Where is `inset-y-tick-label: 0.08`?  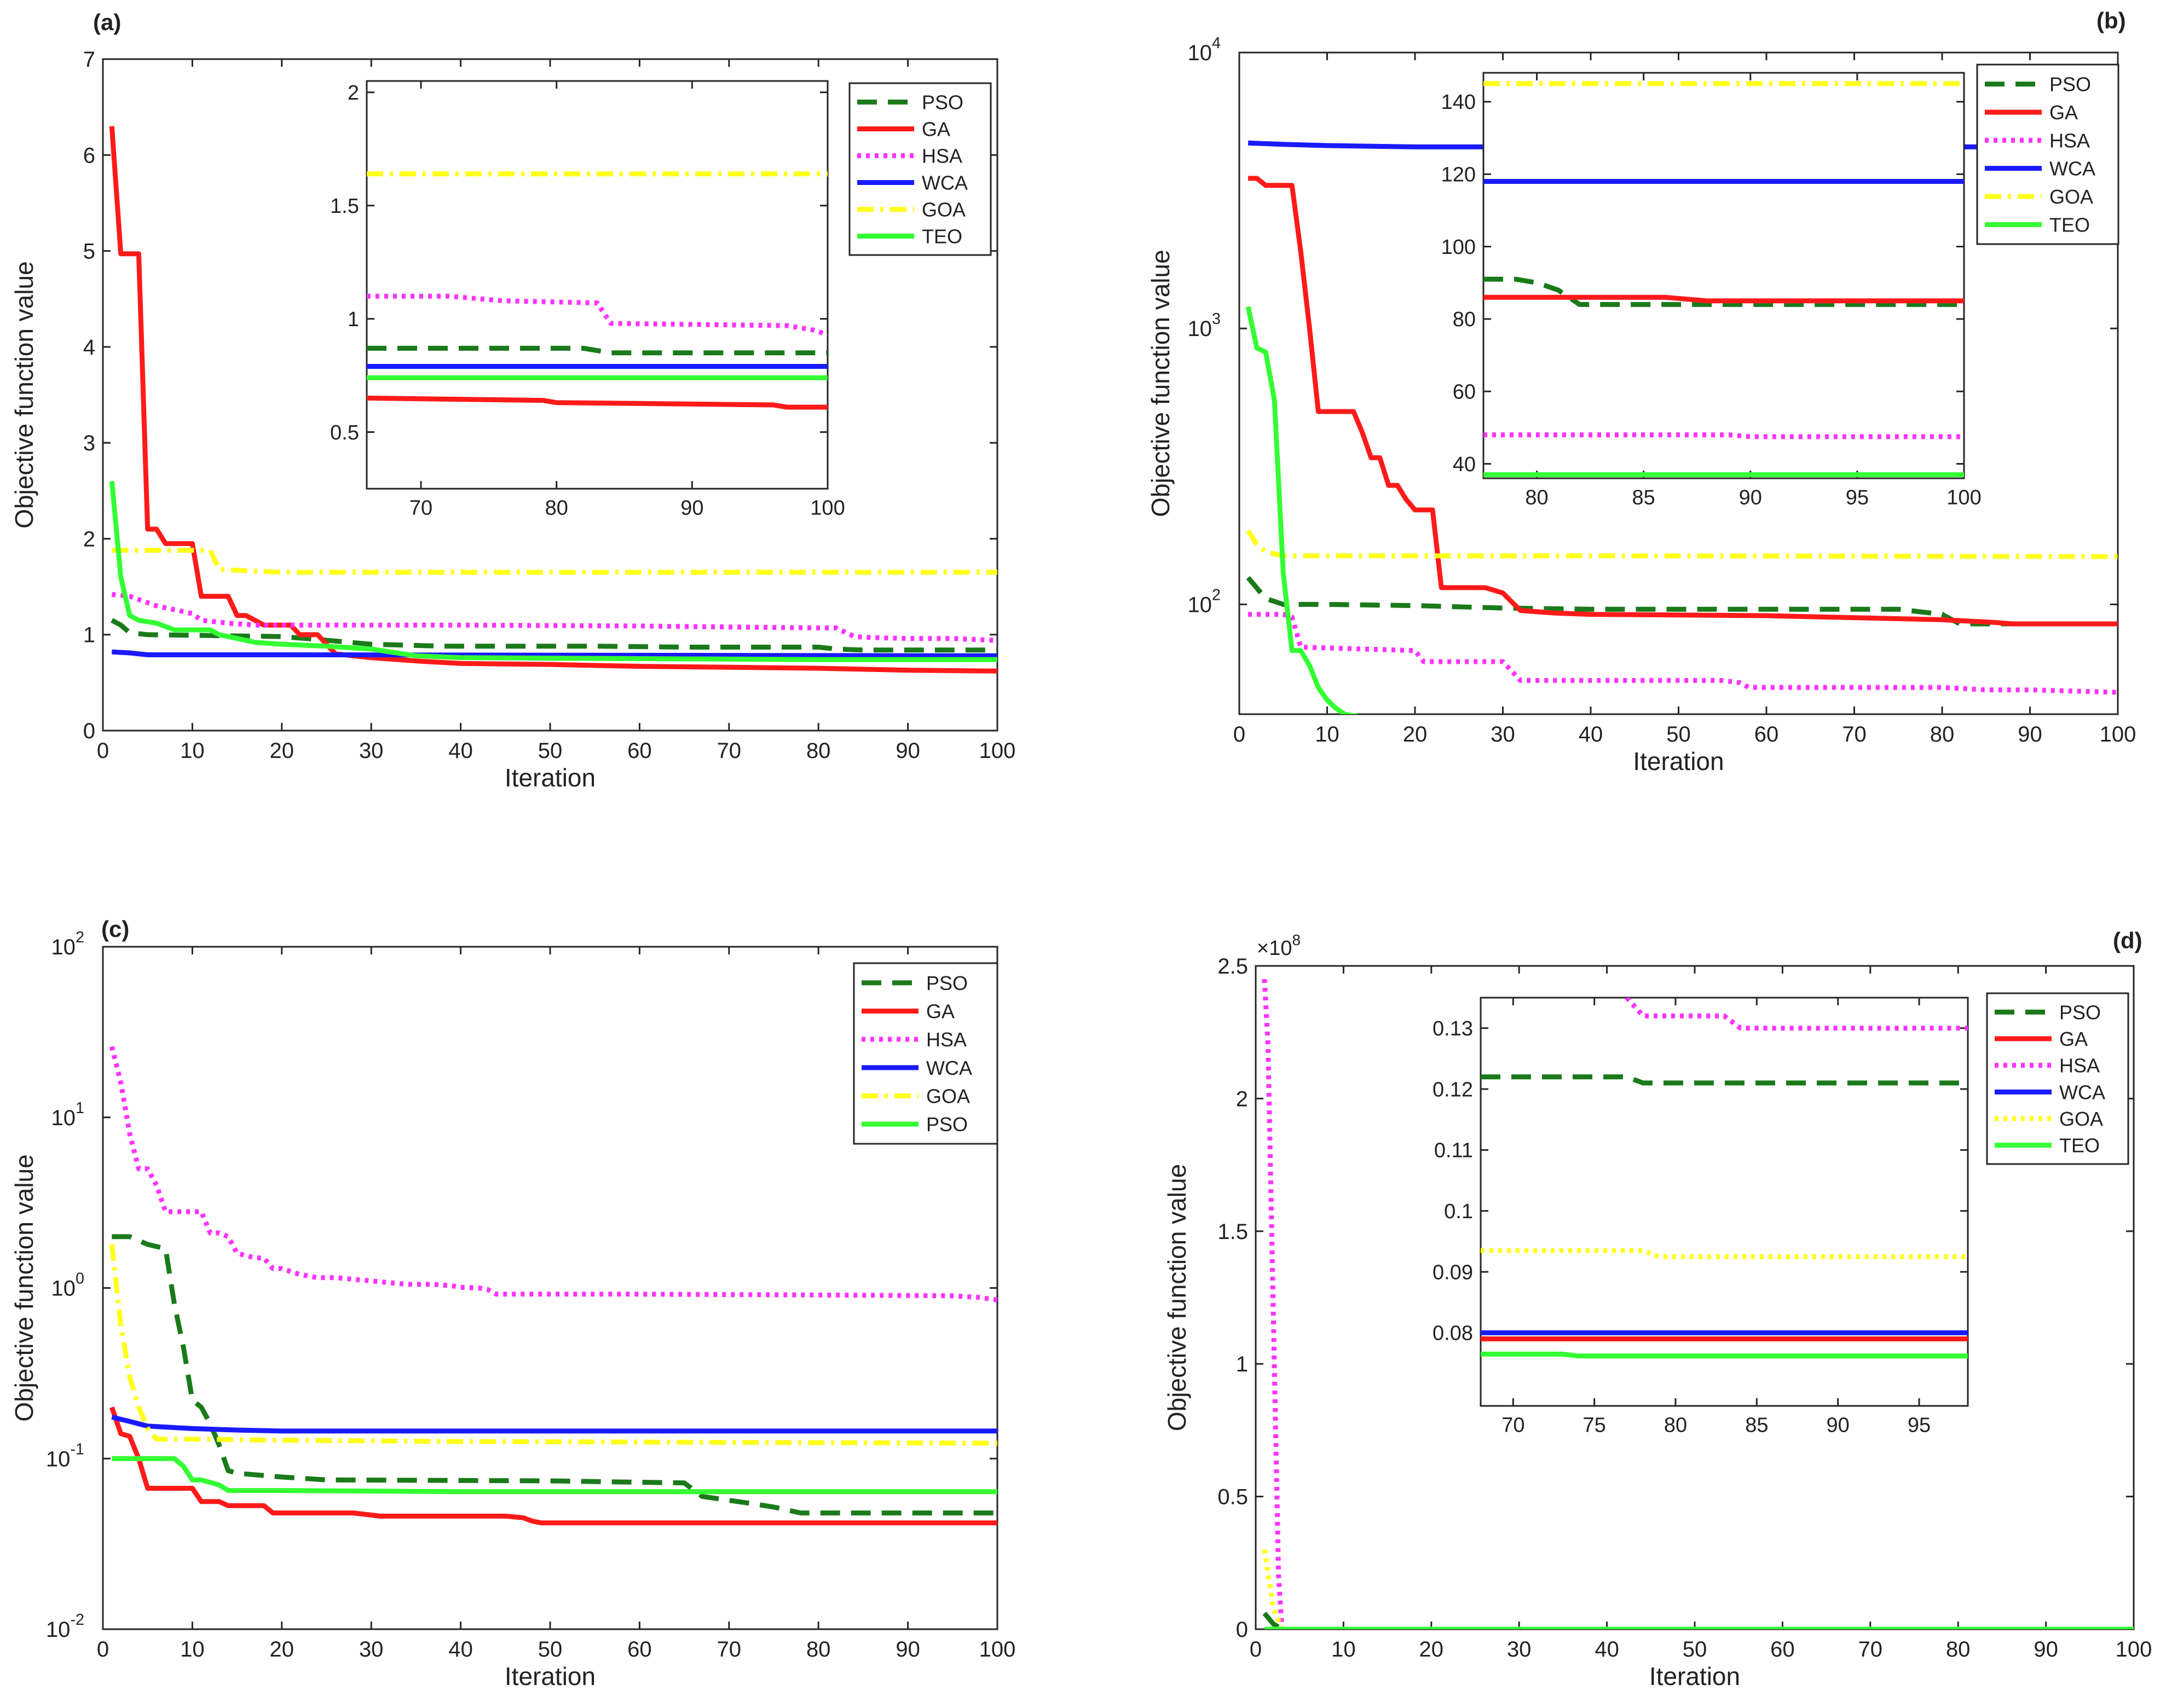 inset-y-tick-label: 0.08 is located at coordinates (1453, 1334).